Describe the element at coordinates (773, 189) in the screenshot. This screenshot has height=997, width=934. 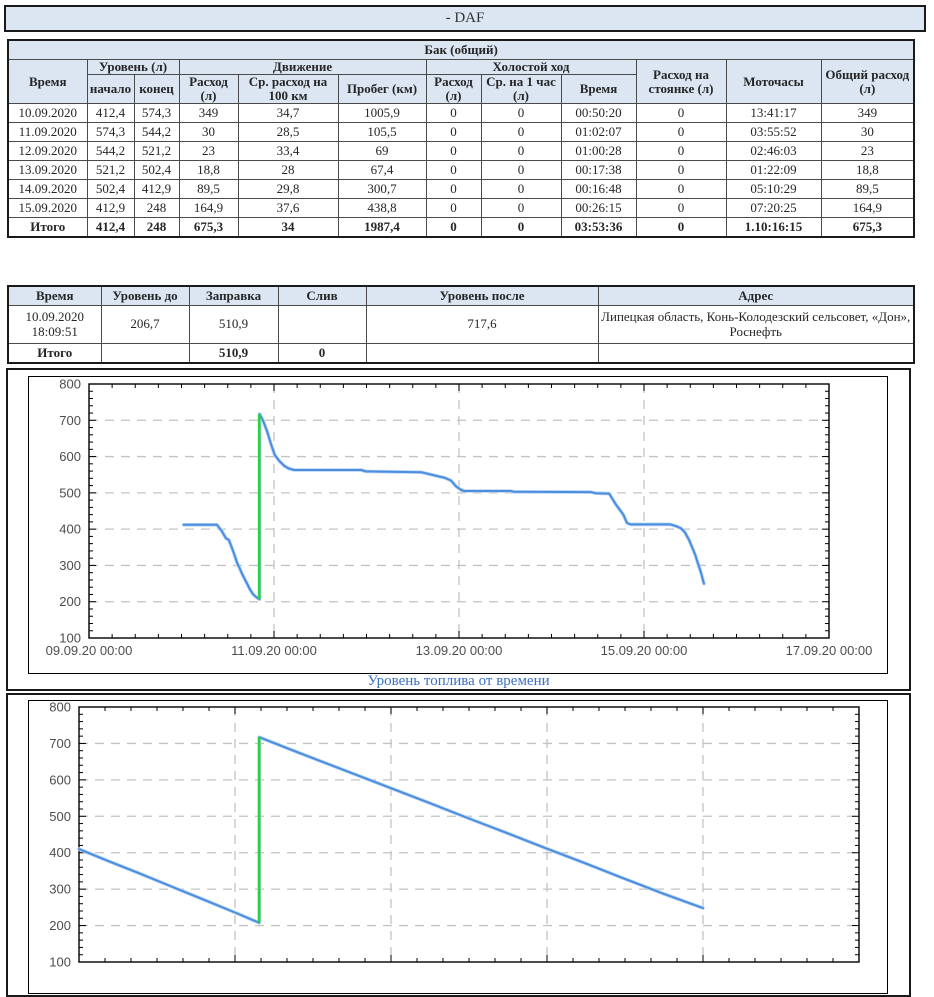
I see `cell: 05:10:29` at that location.